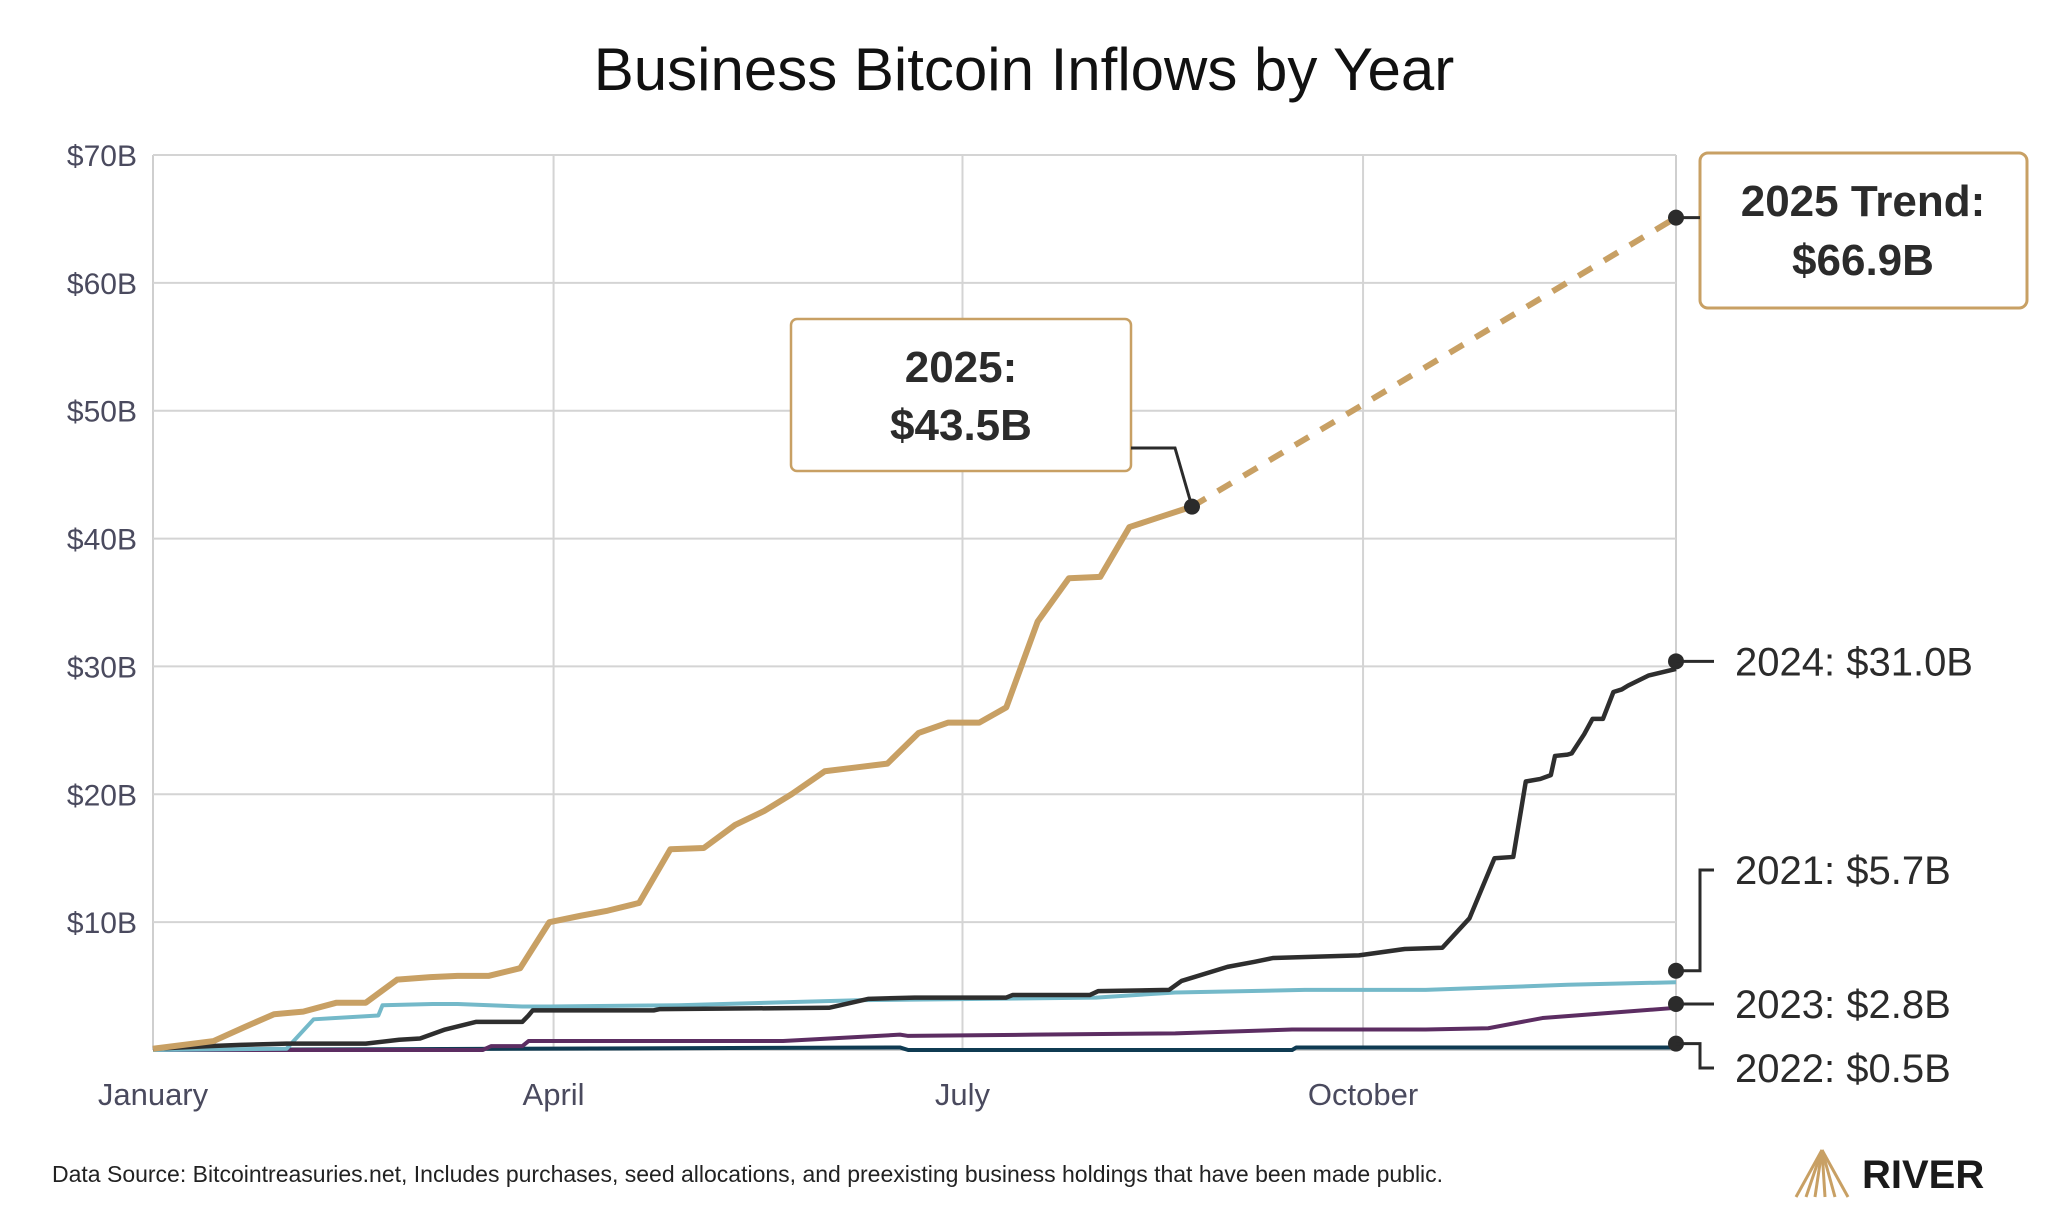 Image resolution: width=2048 pixels, height=1229 pixels. Describe the element at coordinates (102, 156) in the screenshot. I see `y-tick-label: $70B` at that location.